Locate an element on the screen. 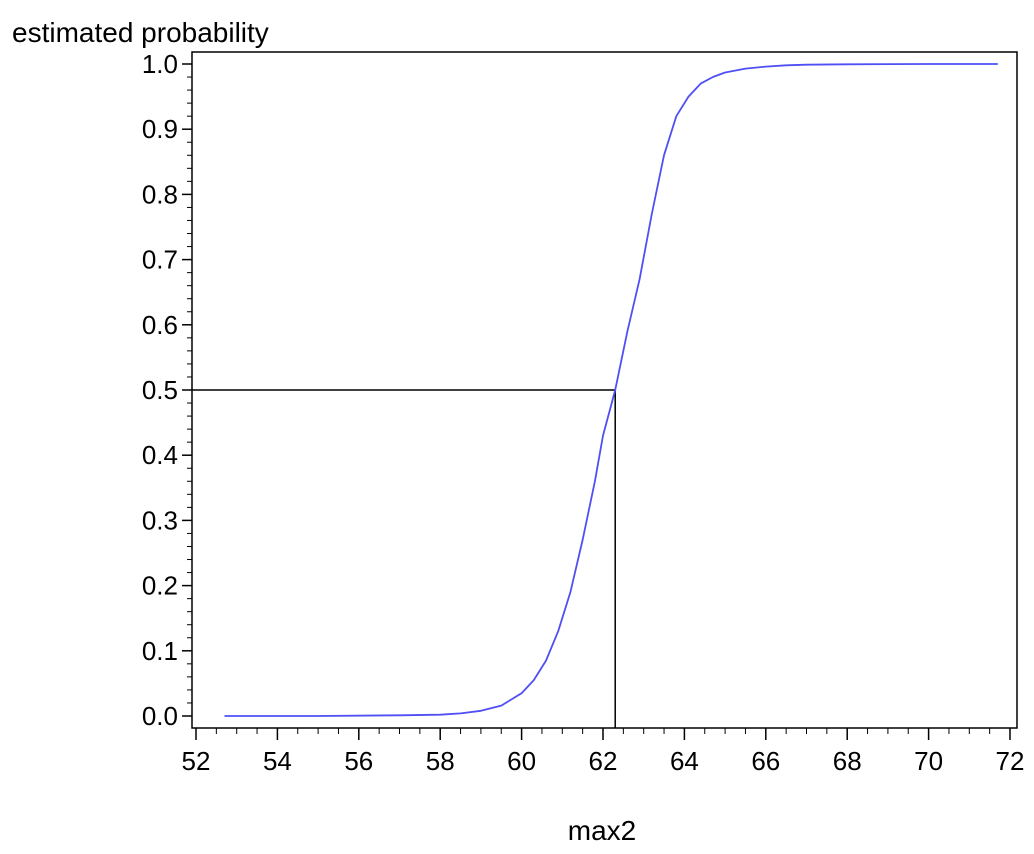 The height and width of the screenshot is (854, 1034). x-tick-label: 54 is located at coordinates (277, 761).